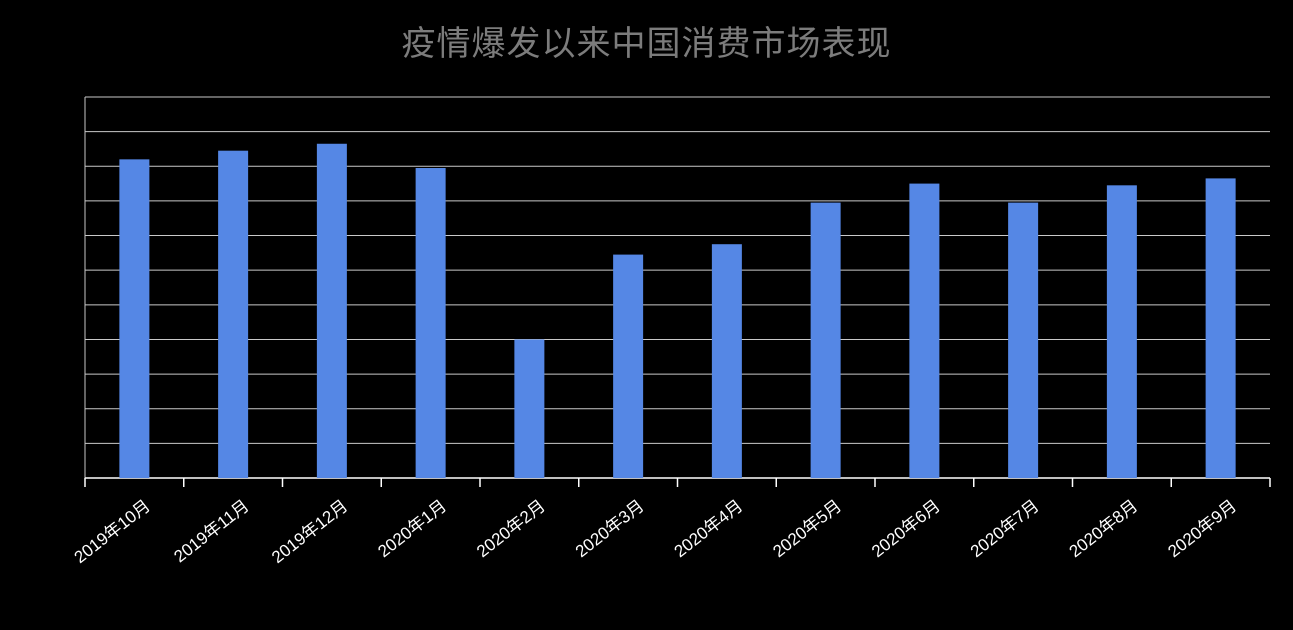  What do you see at coordinates (511, 528) in the screenshot?
I see `x-axis-label: 2020年2月` at bounding box center [511, 528].